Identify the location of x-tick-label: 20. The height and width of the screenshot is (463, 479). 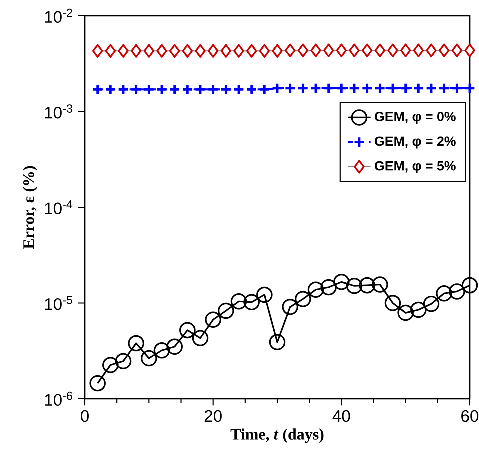
(213, 416).